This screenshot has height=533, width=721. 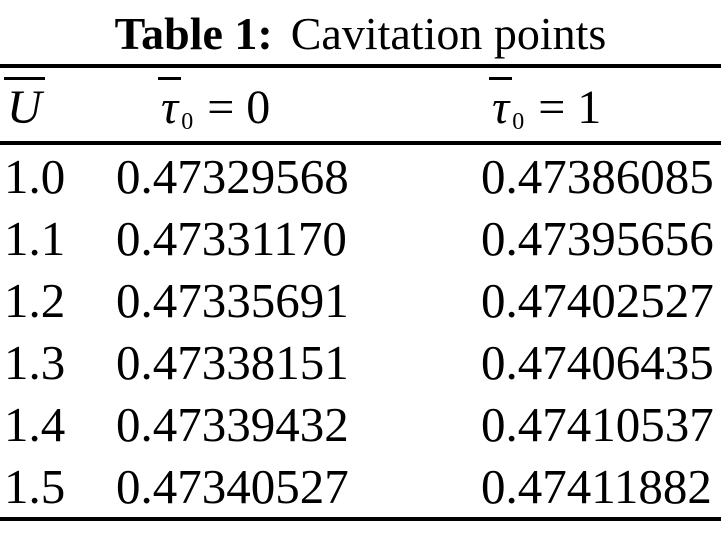 I want to click on table-caption: Table 1: Cavitation points, so click(x=360, y=33).